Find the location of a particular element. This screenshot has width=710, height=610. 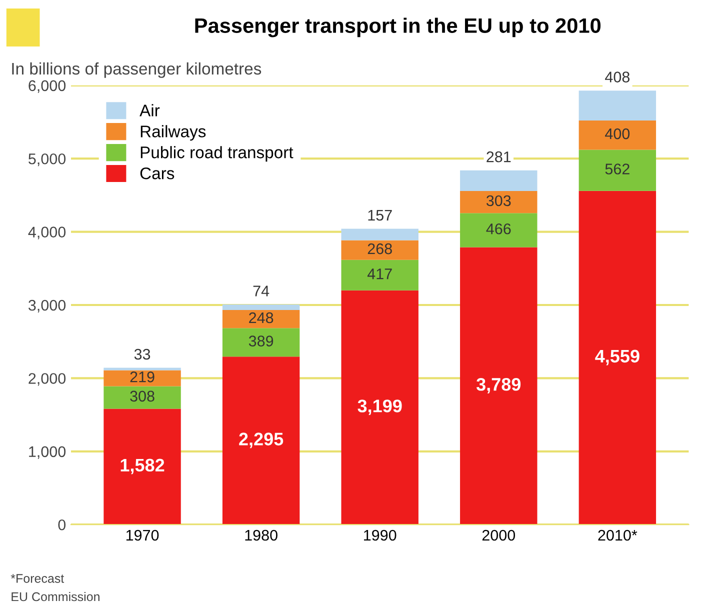

legend-label: Air is located at coordinates (150, 110).